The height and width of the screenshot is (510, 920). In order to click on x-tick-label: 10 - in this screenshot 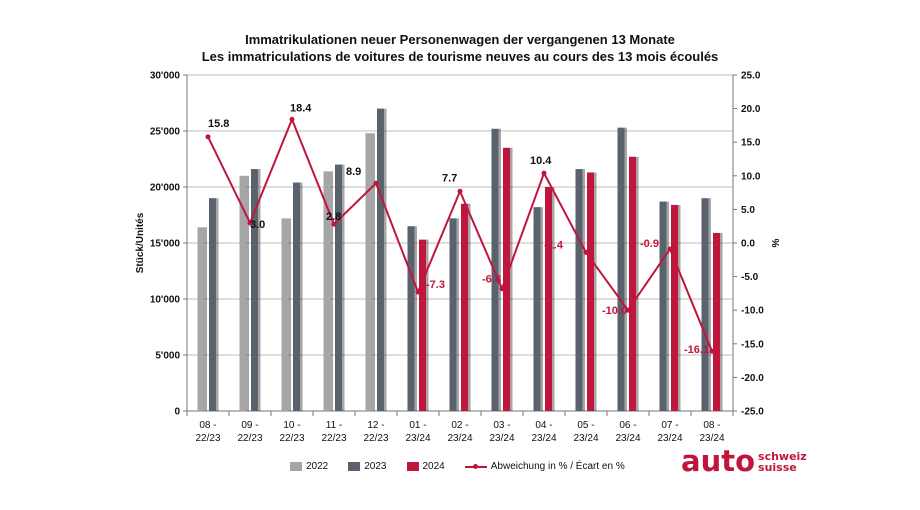, I will do `click(291, 425)`.